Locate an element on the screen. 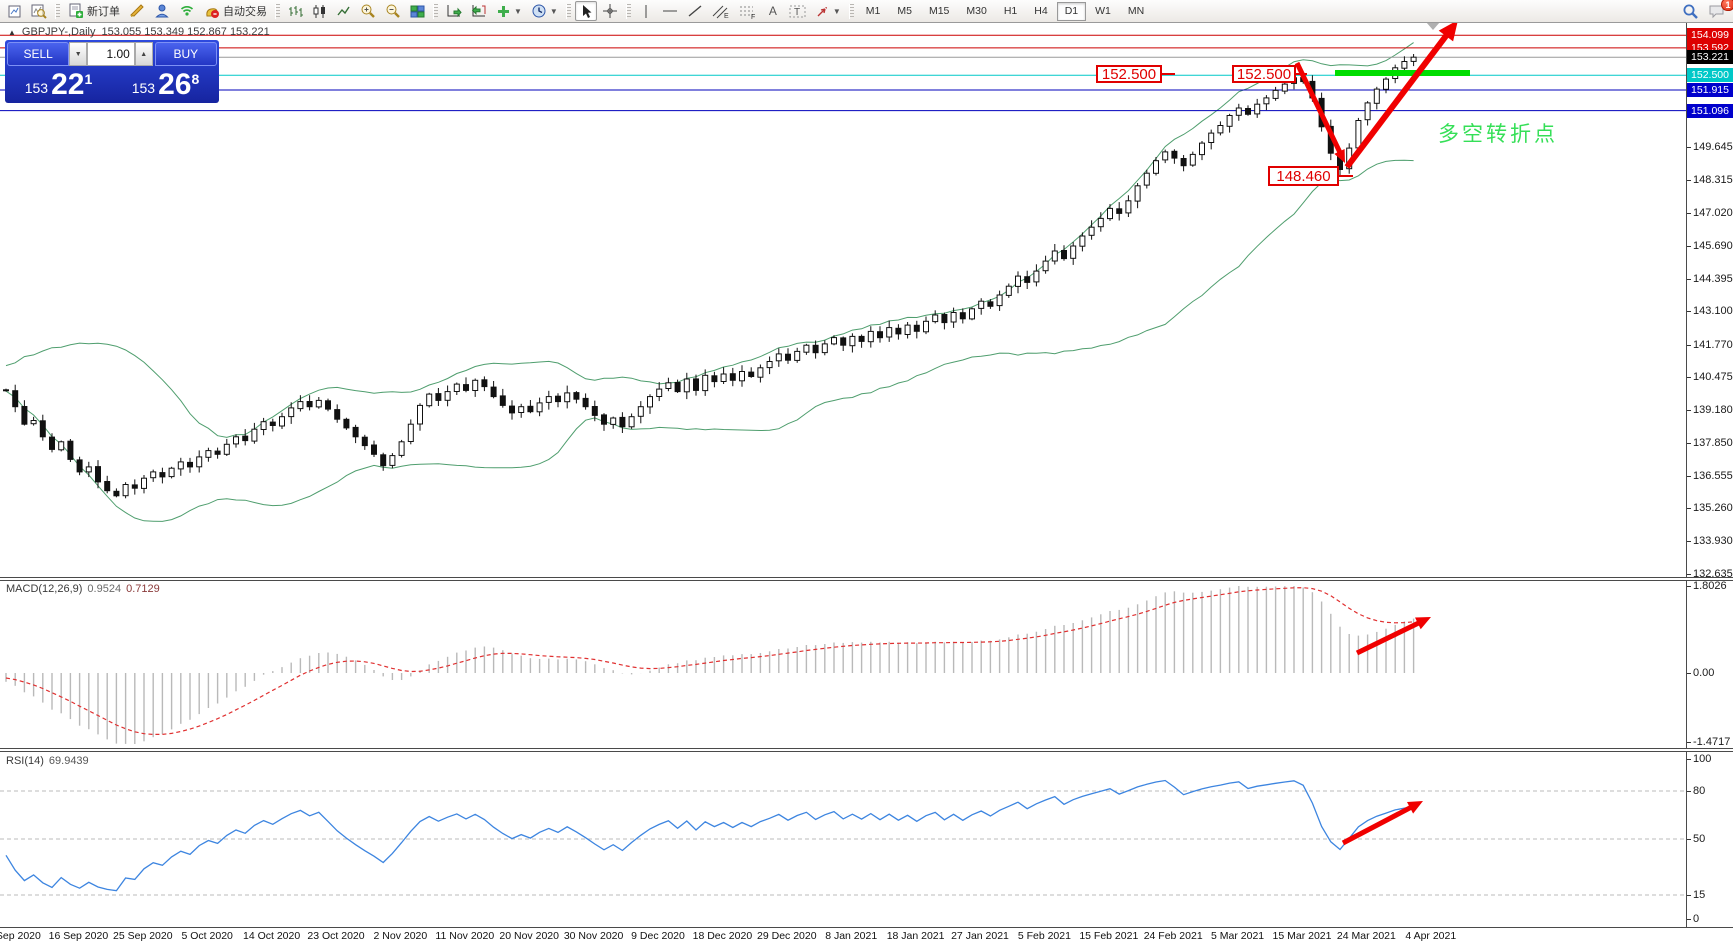 The width and height of the screenshot is (1733, 942). text-label-button: T is located at coordinates (797, 11).